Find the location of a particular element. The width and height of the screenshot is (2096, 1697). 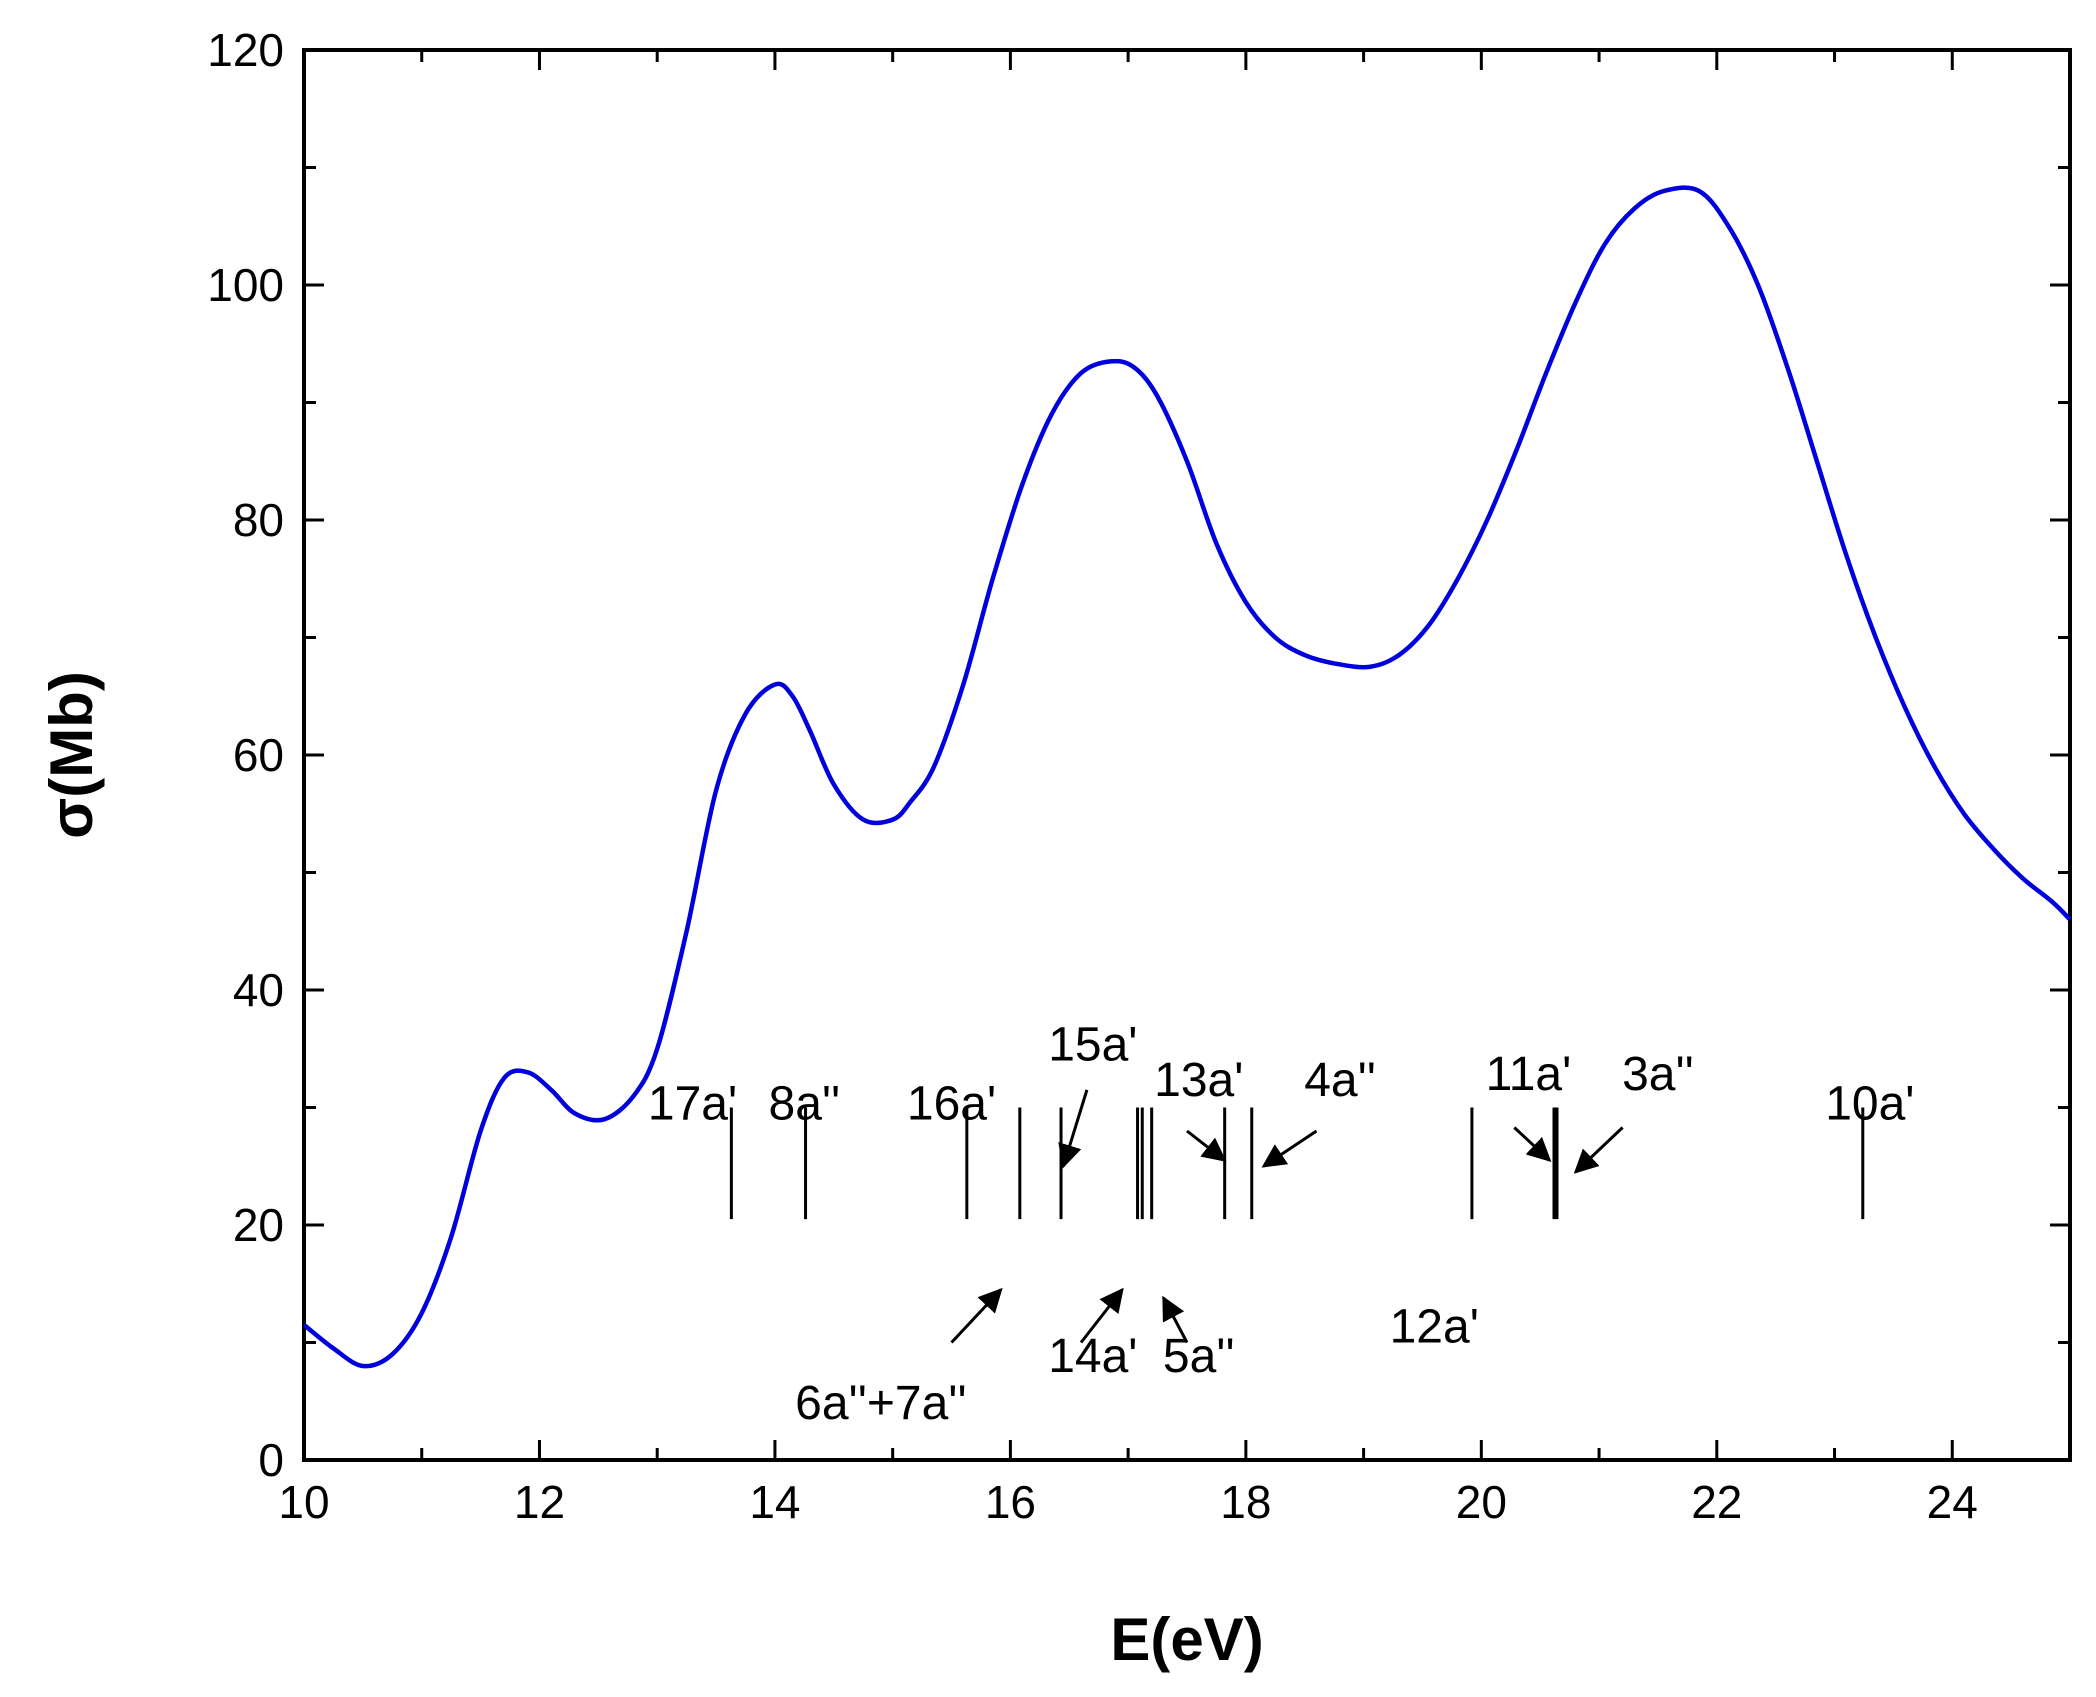

x-tick-label: 24 is located at coordinates (1952, 1502).